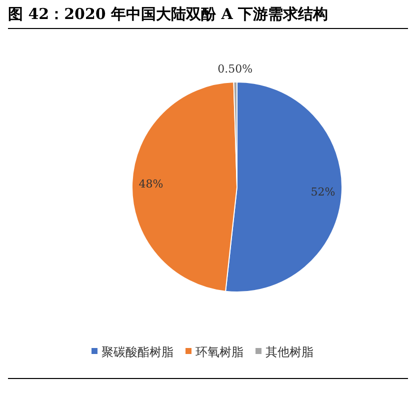 This screenshot has width=417, height=412. What do you see at coordinates (138, 352) in the screenshot?
I see `legend-label: 聚碳酸酯树脂` at bounding box center [138, 352].